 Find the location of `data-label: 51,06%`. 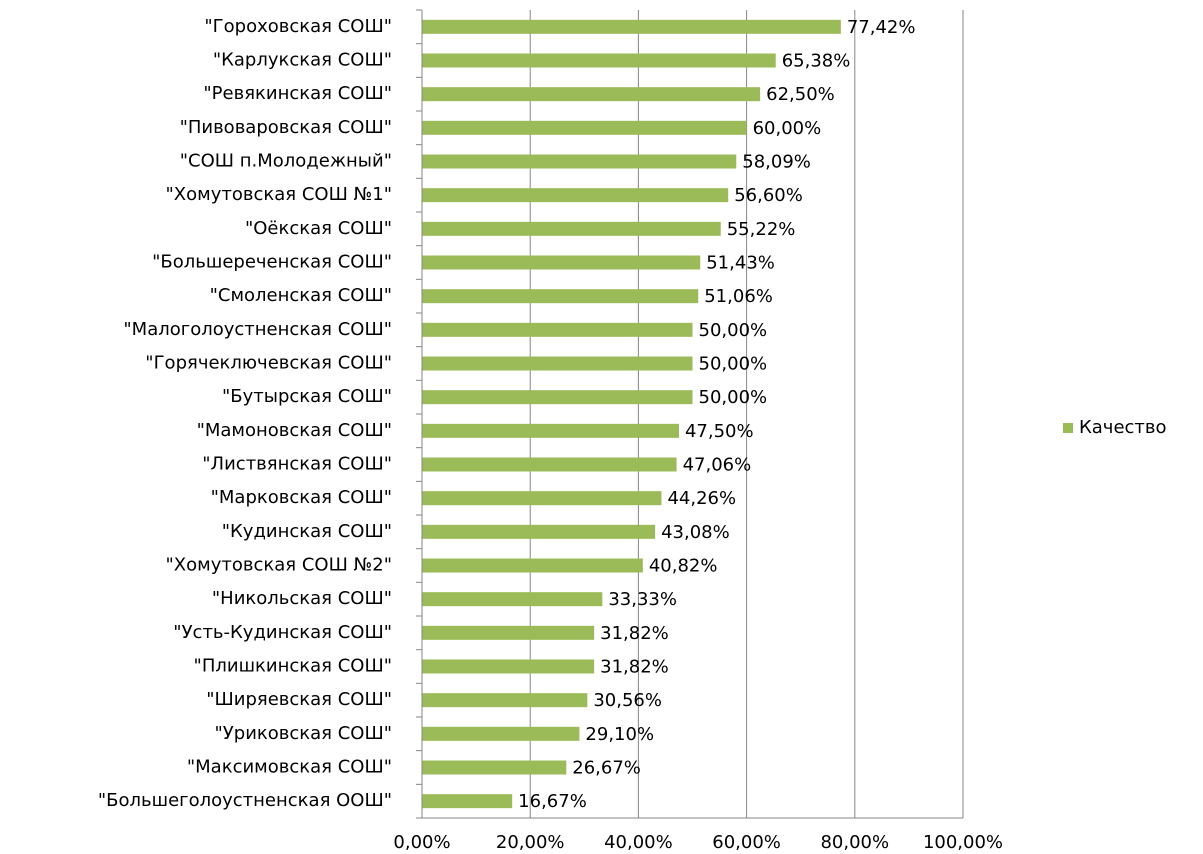

data-label: 51,06% is located at coordinates (738, 296).